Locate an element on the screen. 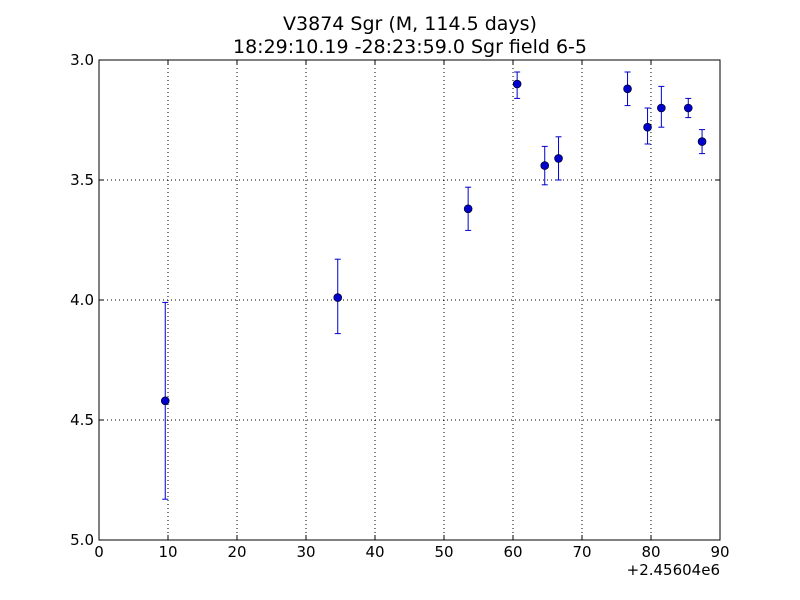 This screenshot has width=800, height=600. y-tick-label: 3.0 is located at coordinates (82, 60).